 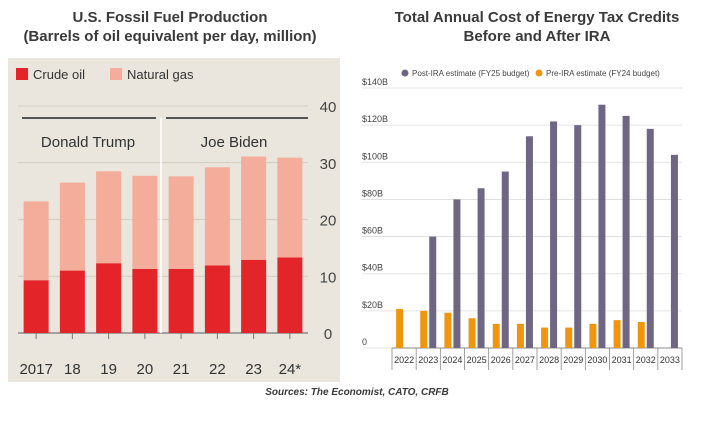 I want to click on y-tick-label: $120B, so click(x=375, y=119).